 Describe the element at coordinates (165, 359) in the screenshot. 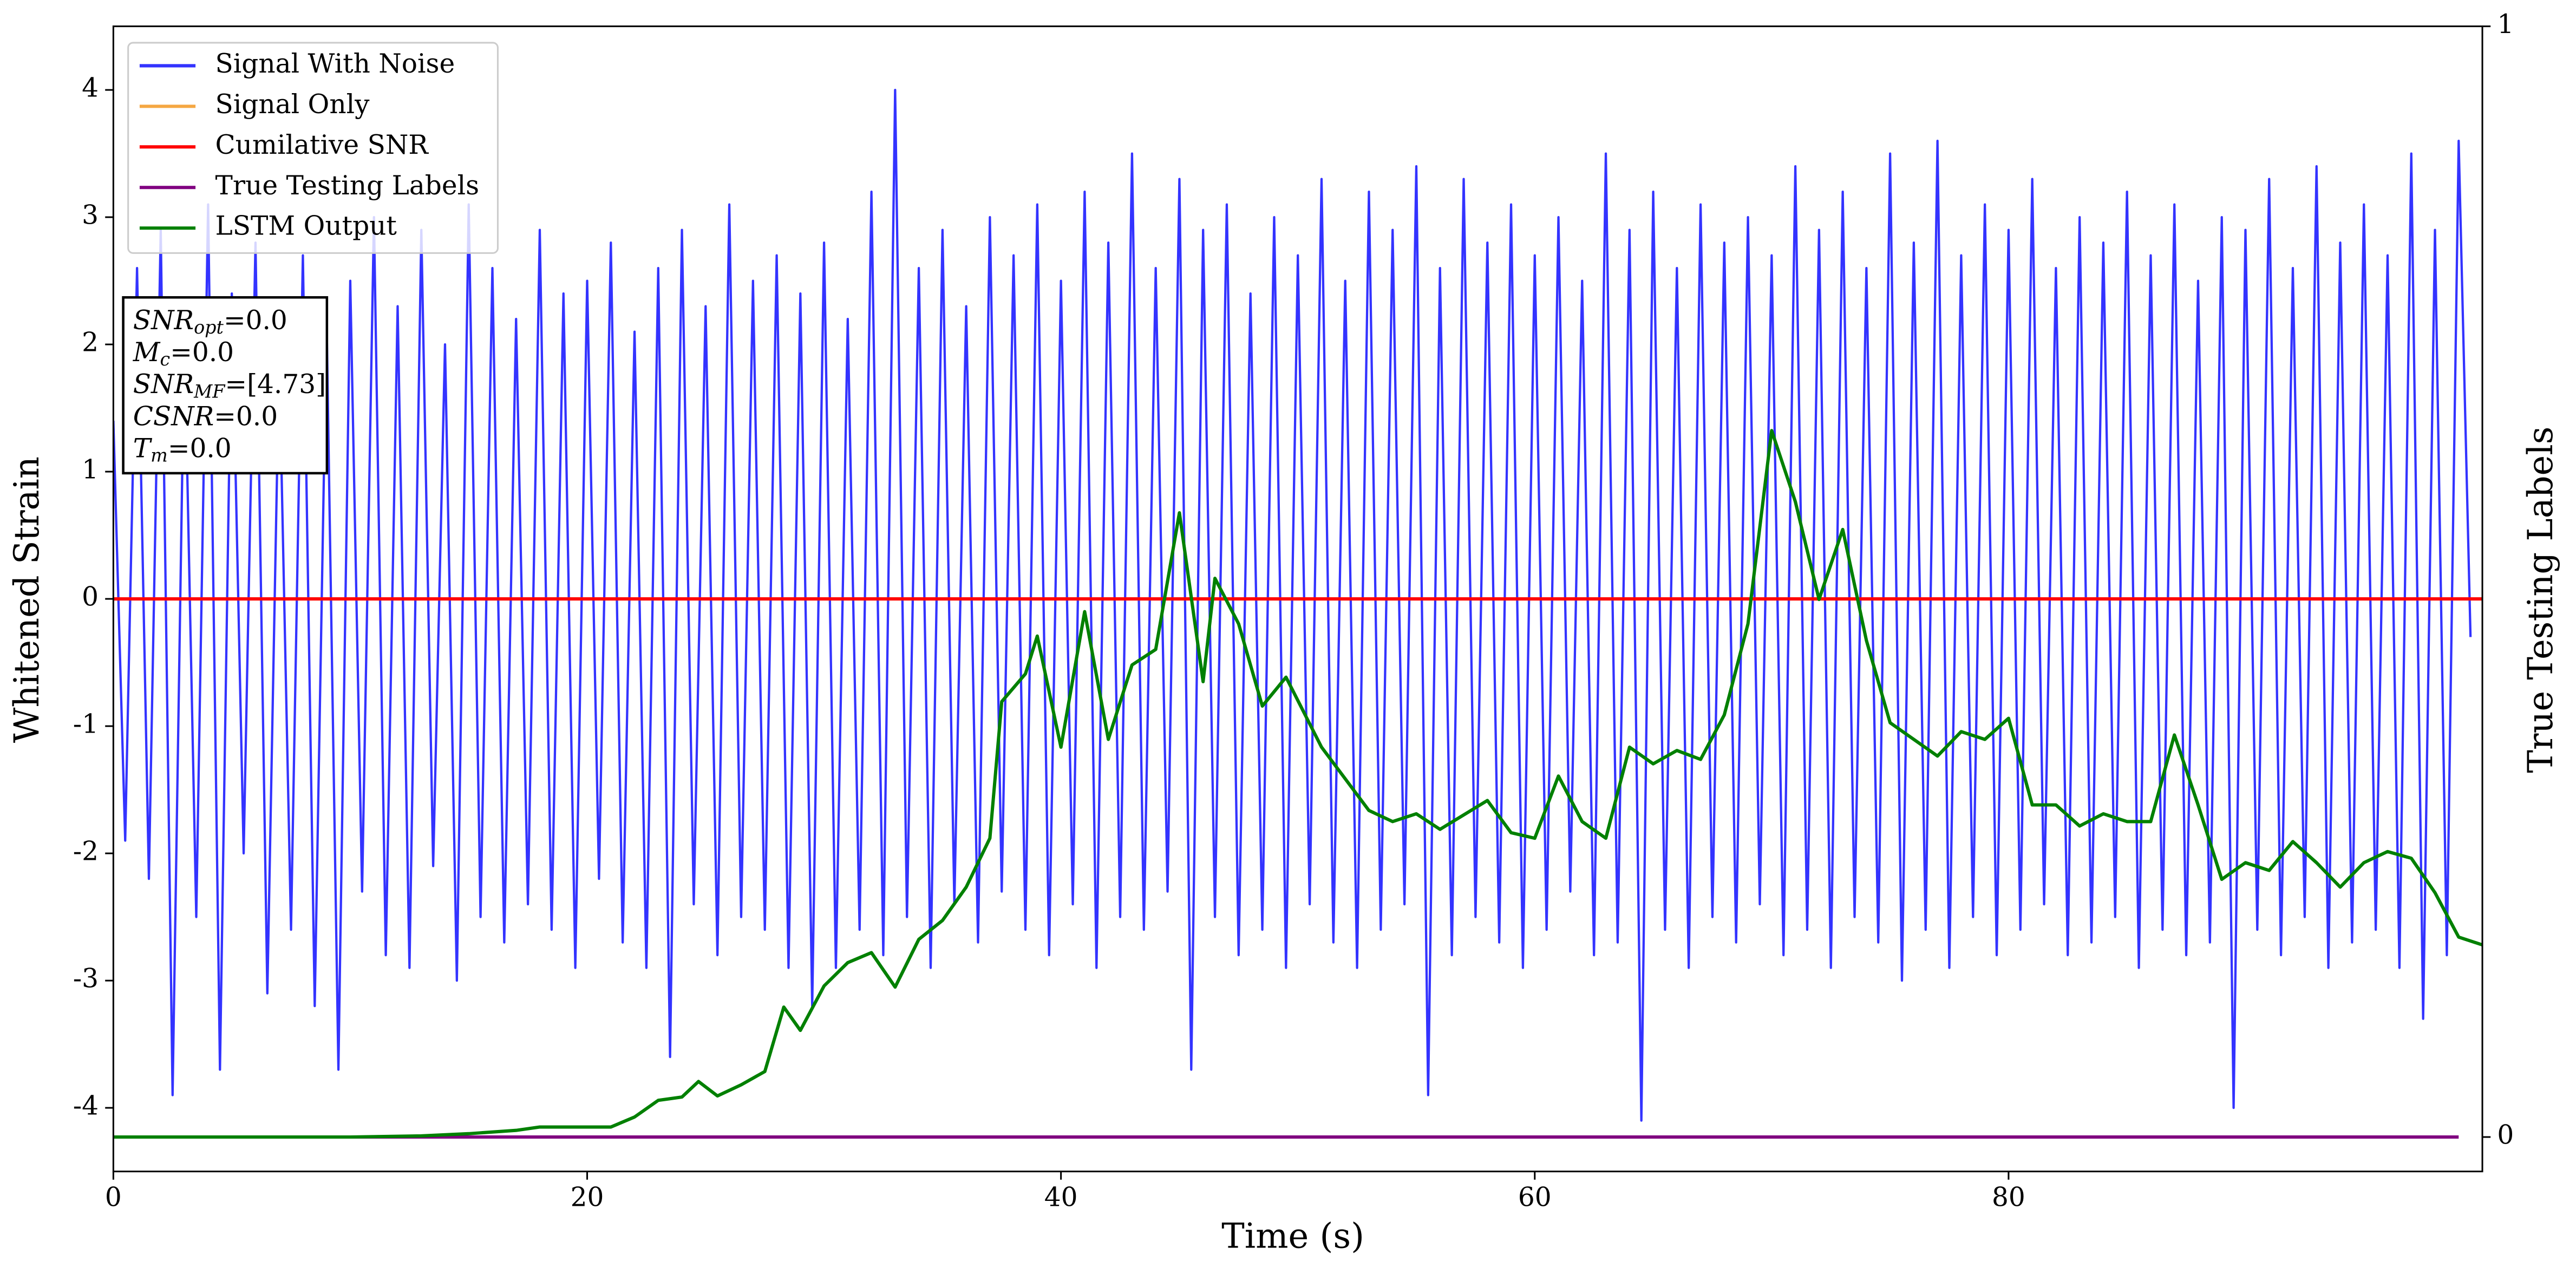

I see `annotation-subscript: c` at that location.